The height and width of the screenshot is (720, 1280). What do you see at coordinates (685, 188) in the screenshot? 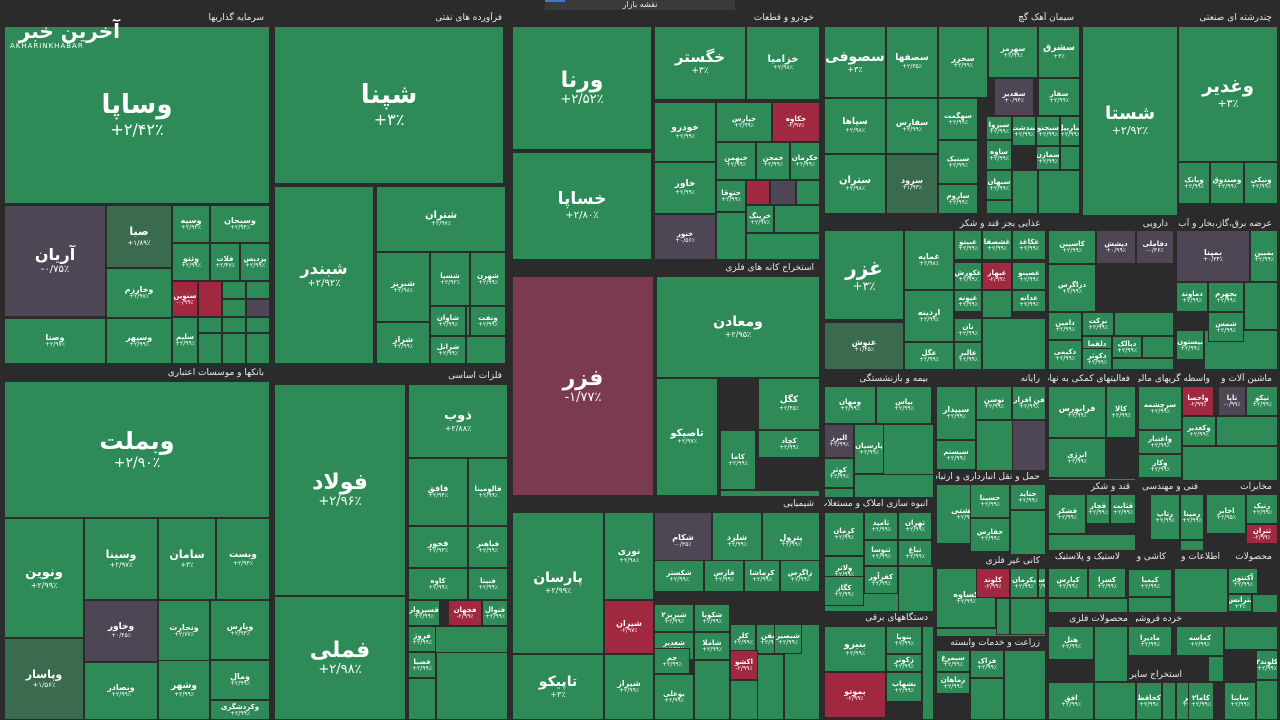
I see `ticker-tile: خاور +۲/۹۹٪` at bounding box center [685, 188].